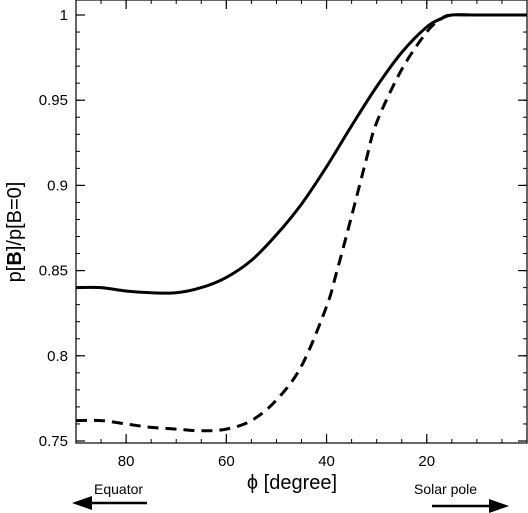 This screenshot has width=528, height=513. Describe the element at coordinates (53, 271) in the screenshot. I see `y-tick-label: 0.85` at that location.